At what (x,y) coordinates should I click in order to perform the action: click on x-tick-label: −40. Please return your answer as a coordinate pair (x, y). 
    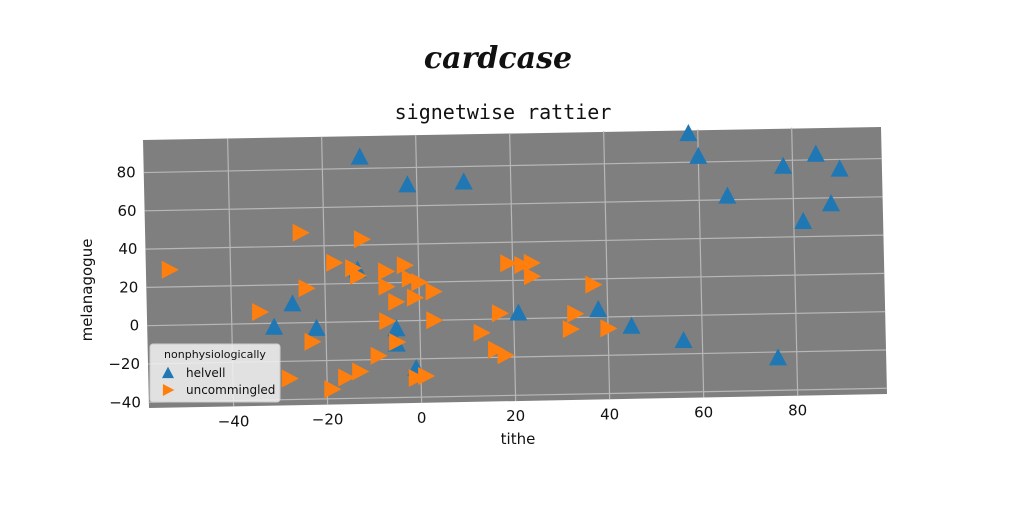
    Looking at the image, I should click on (234, 421).